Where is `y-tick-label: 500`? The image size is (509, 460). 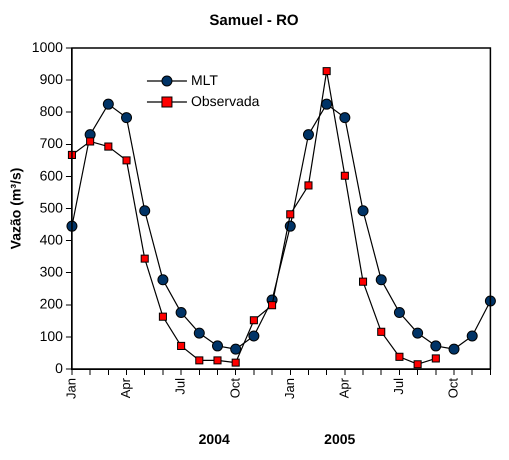 y-tick-label: 500 is located at coordinates (52, 207).